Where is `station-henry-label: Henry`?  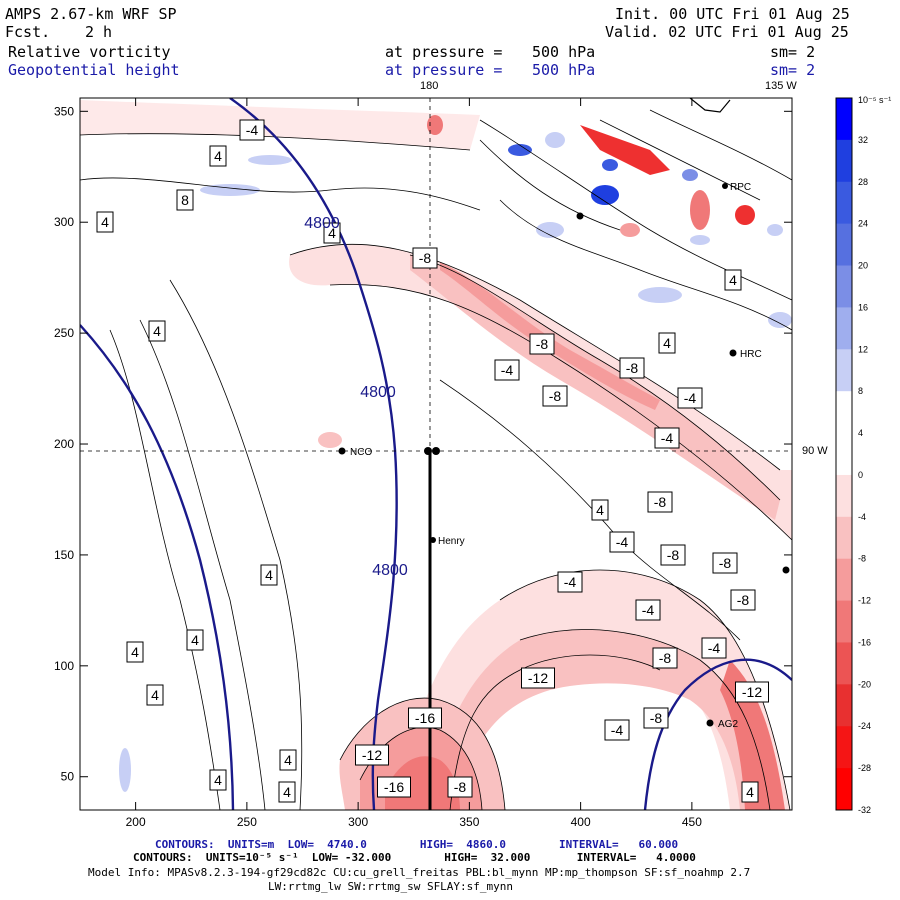
station-henry-label: Henry is located at coordinates (451, 541).